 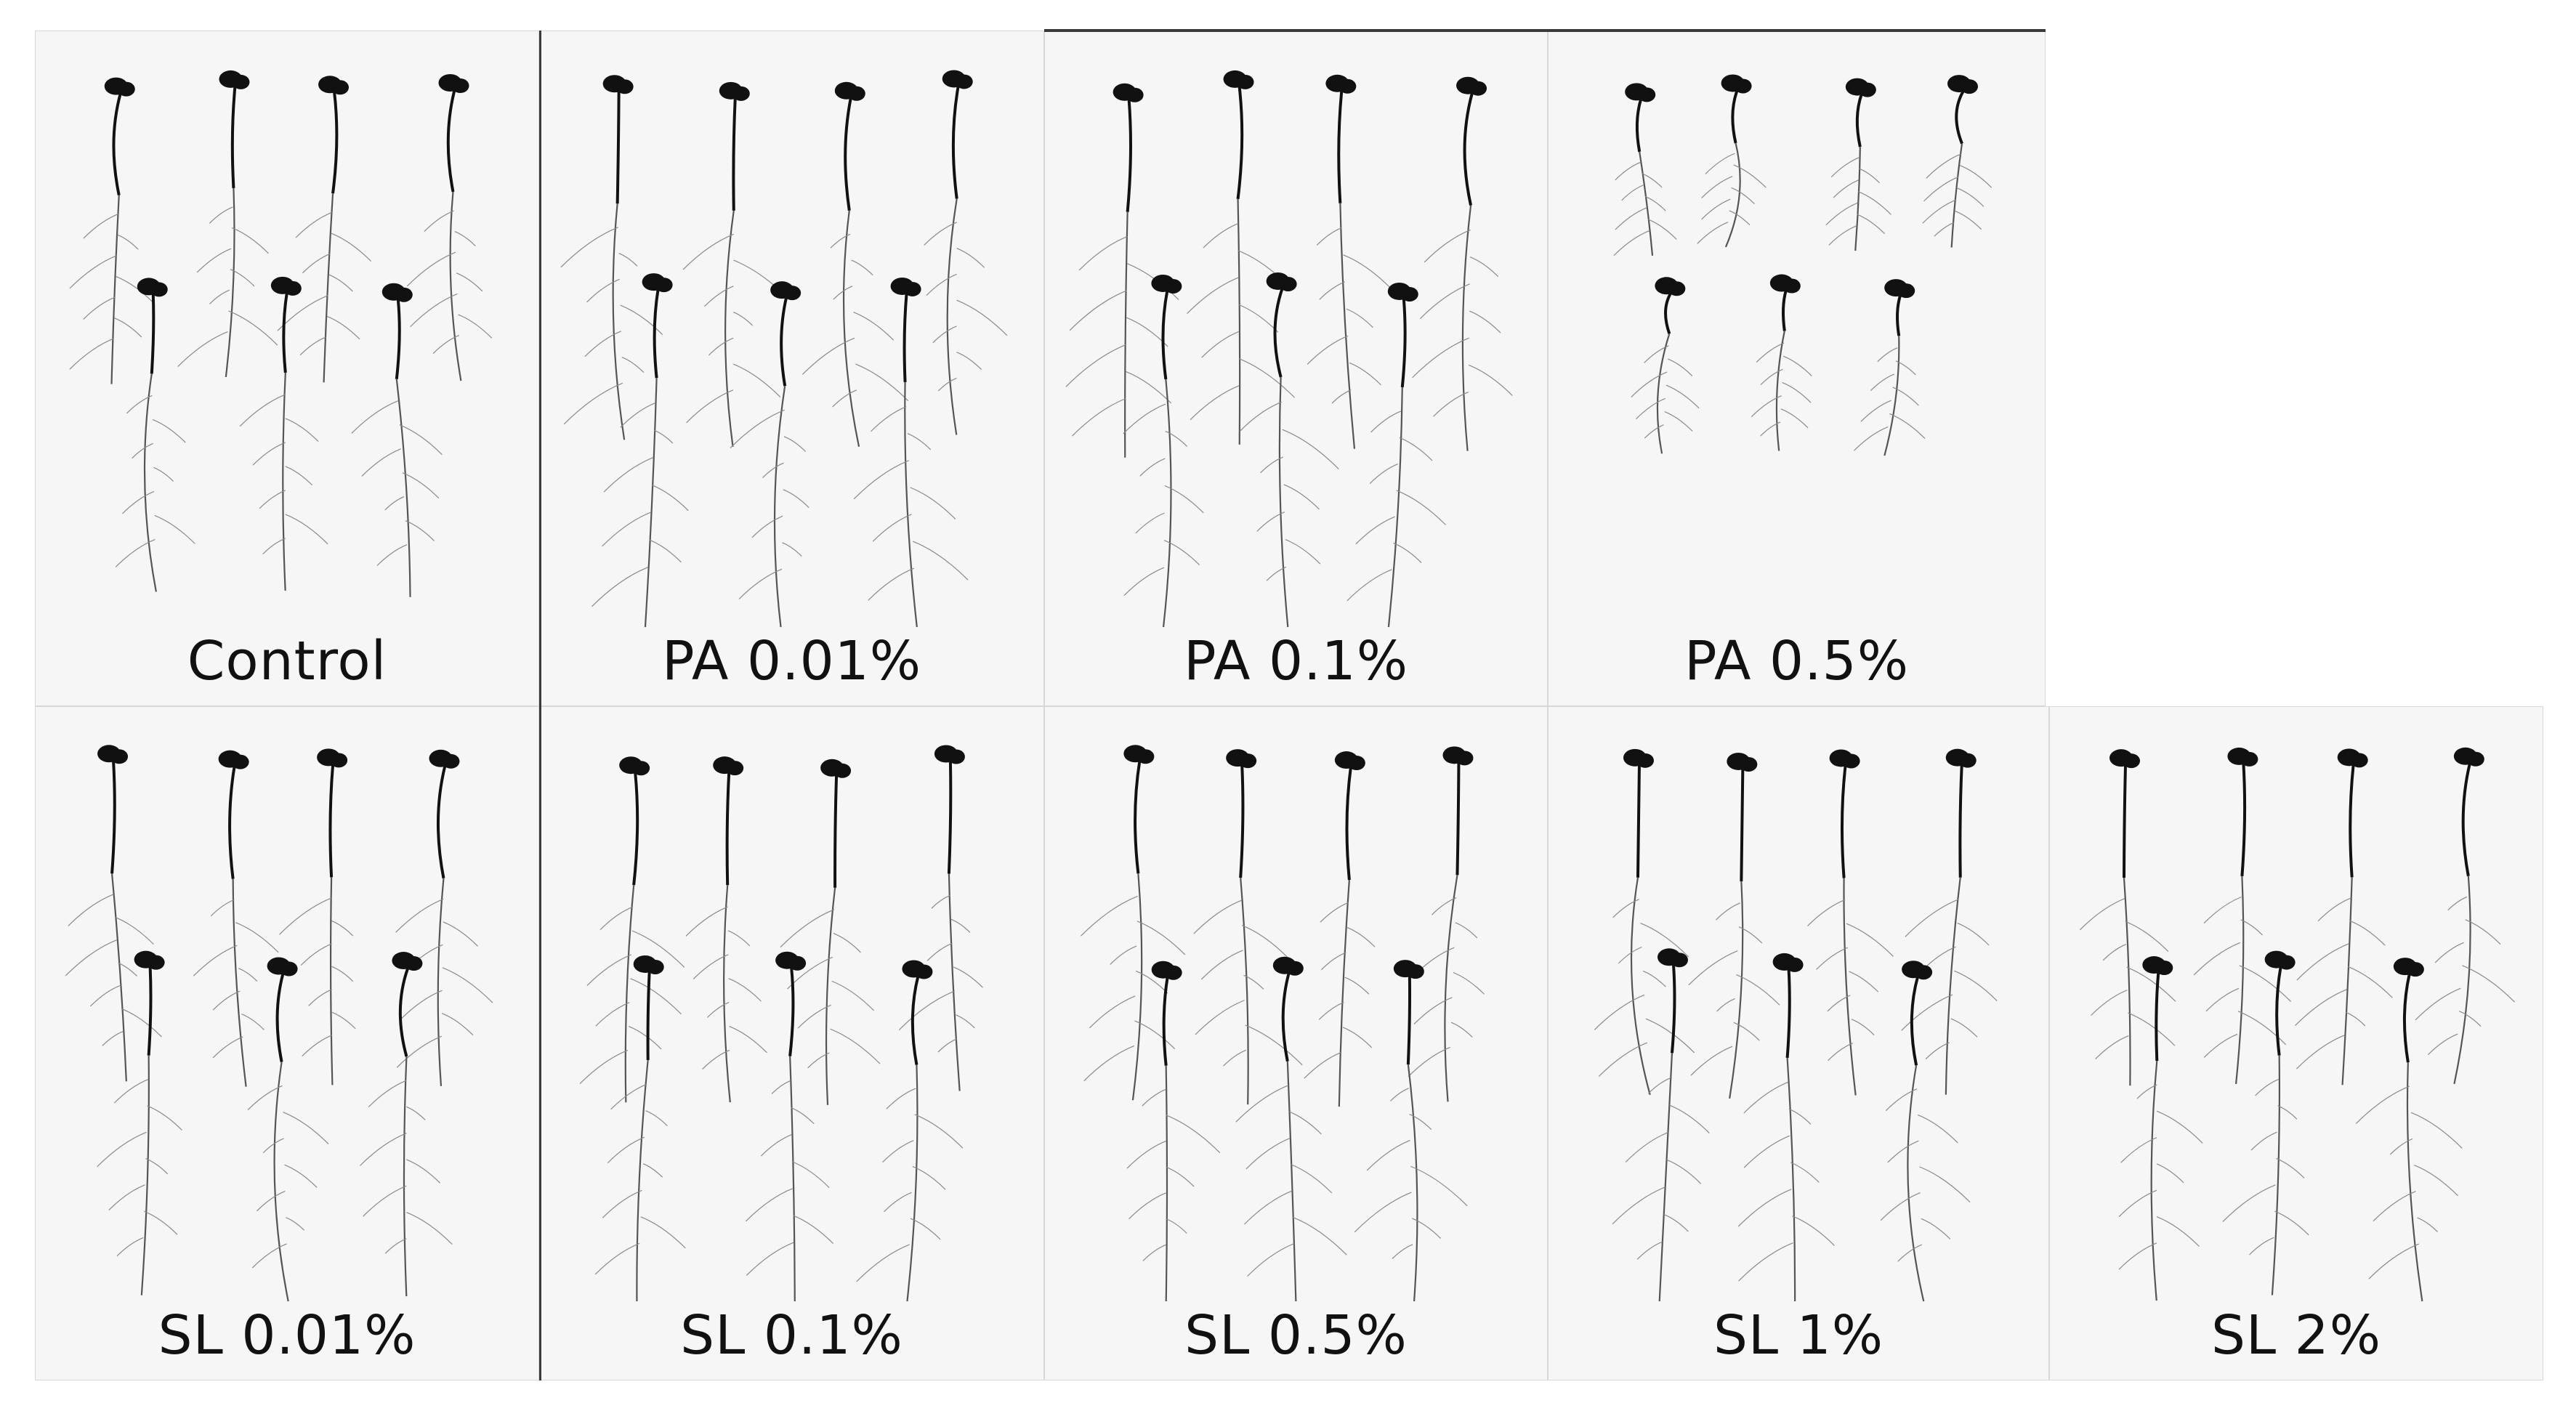 I want to click on seedlings-control, so click(x=281, y=333).